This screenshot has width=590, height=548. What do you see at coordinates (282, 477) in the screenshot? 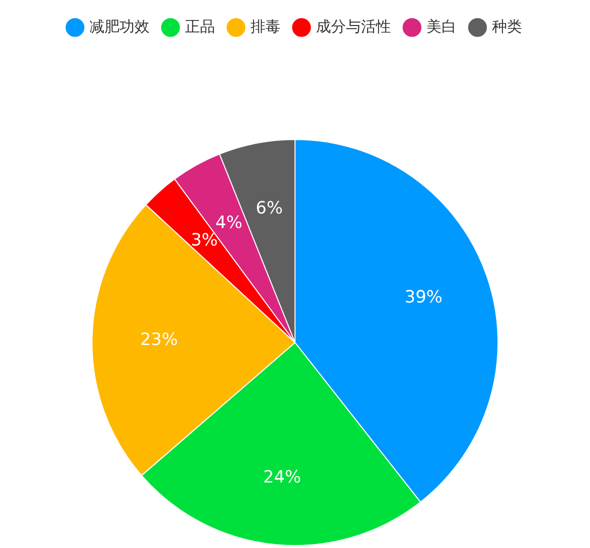
I see `data-label: 24%` at bounding box center [282, 477].